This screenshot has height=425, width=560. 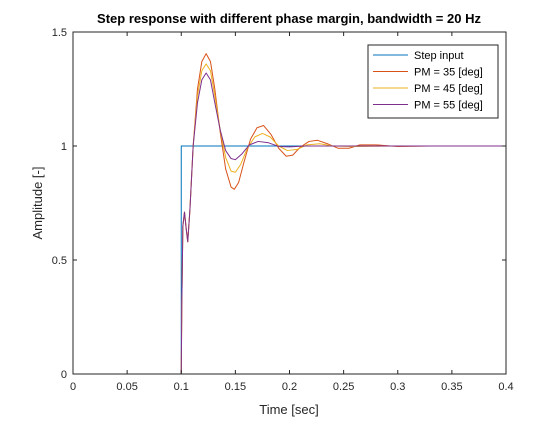 What do you see at coordinates (235, 387) in the screenshot?
I see `x-tick-label: 0.15` at bounding box center [235, 387].